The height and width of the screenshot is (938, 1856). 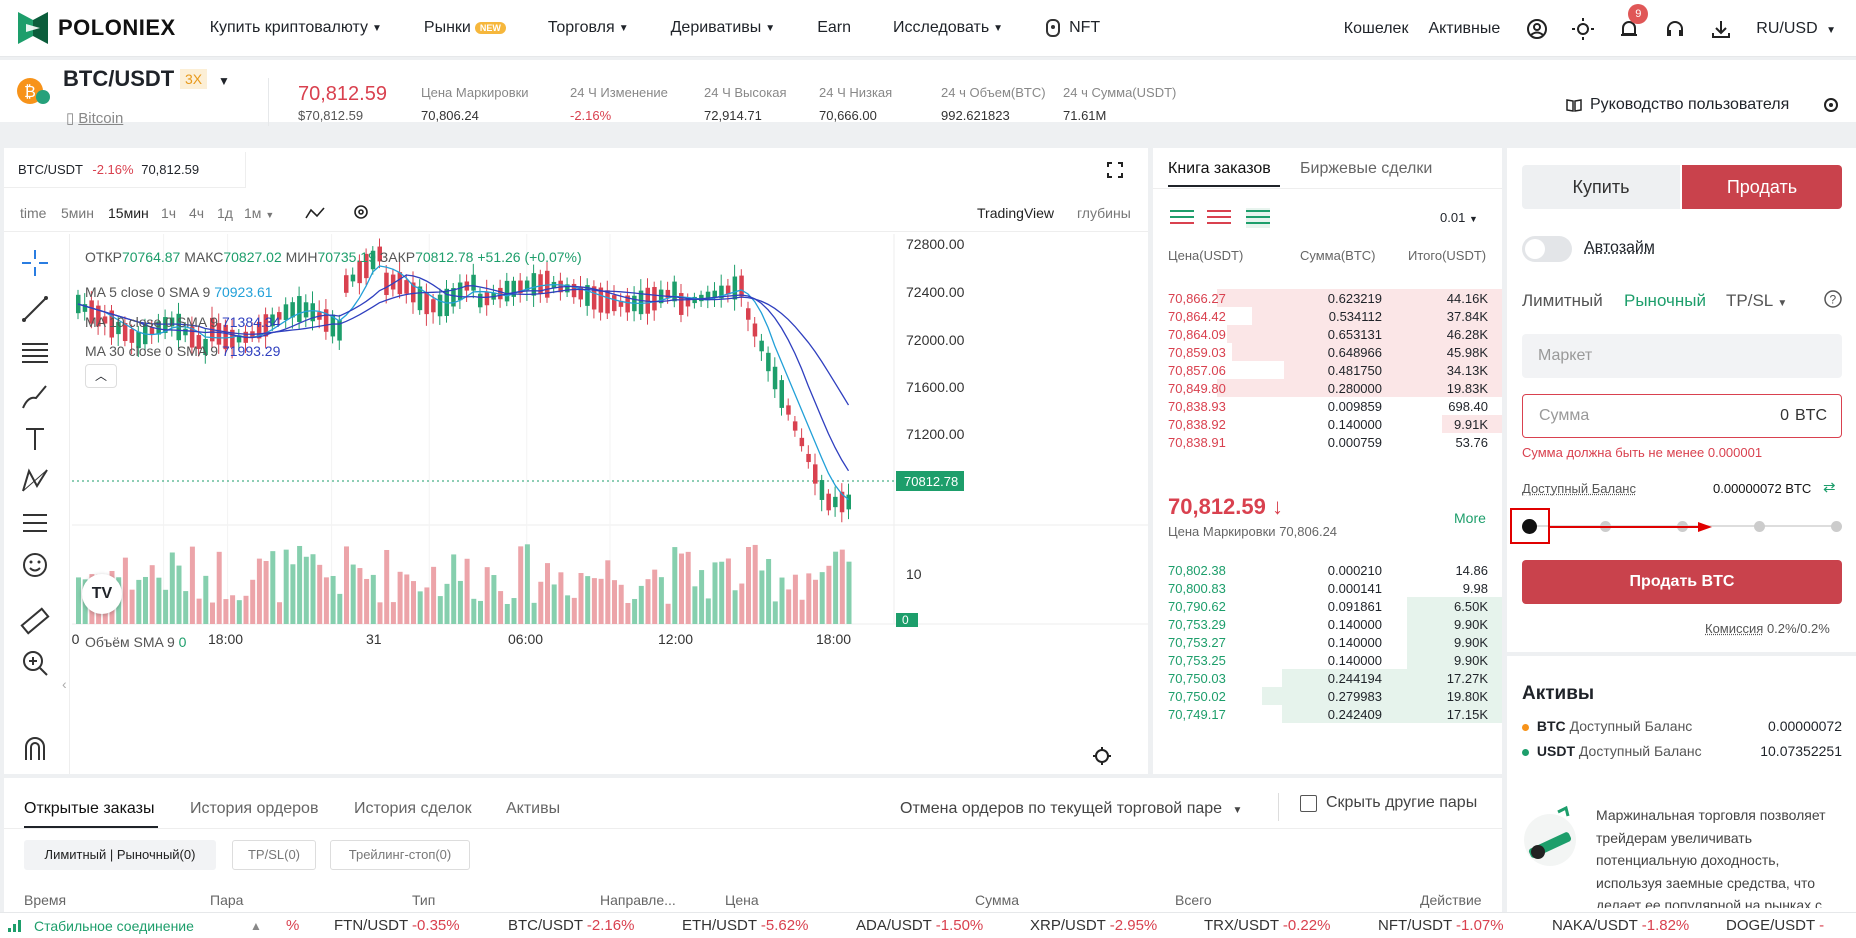 I want to click on poloniex-logo: POLONIEX, so click(x=97, y=28).